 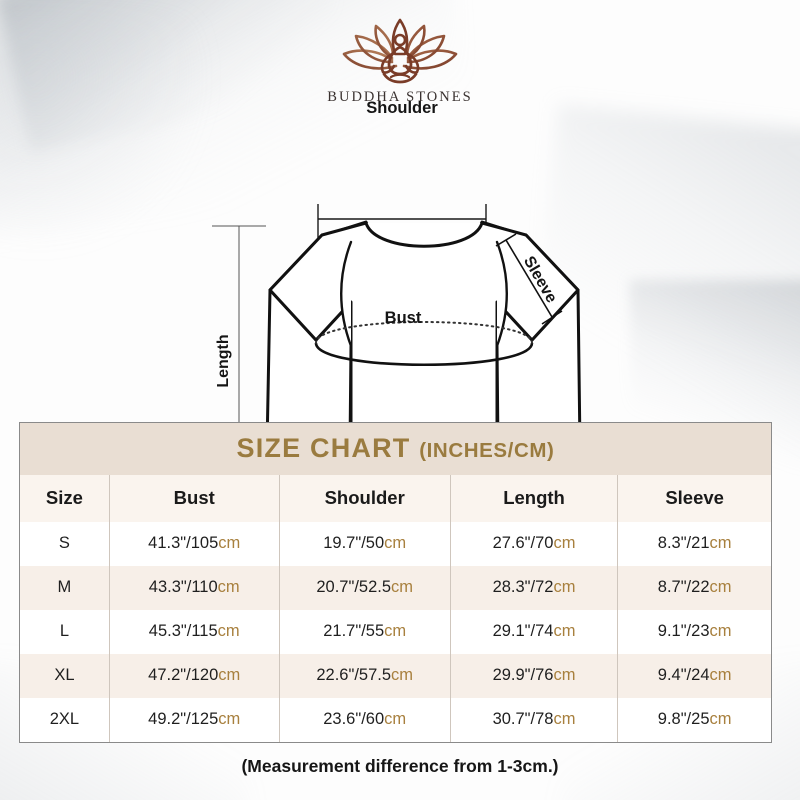 I want to click on table-header-row: Size Bust Shoulder Length Sleeve, so click(x=395, y=498).